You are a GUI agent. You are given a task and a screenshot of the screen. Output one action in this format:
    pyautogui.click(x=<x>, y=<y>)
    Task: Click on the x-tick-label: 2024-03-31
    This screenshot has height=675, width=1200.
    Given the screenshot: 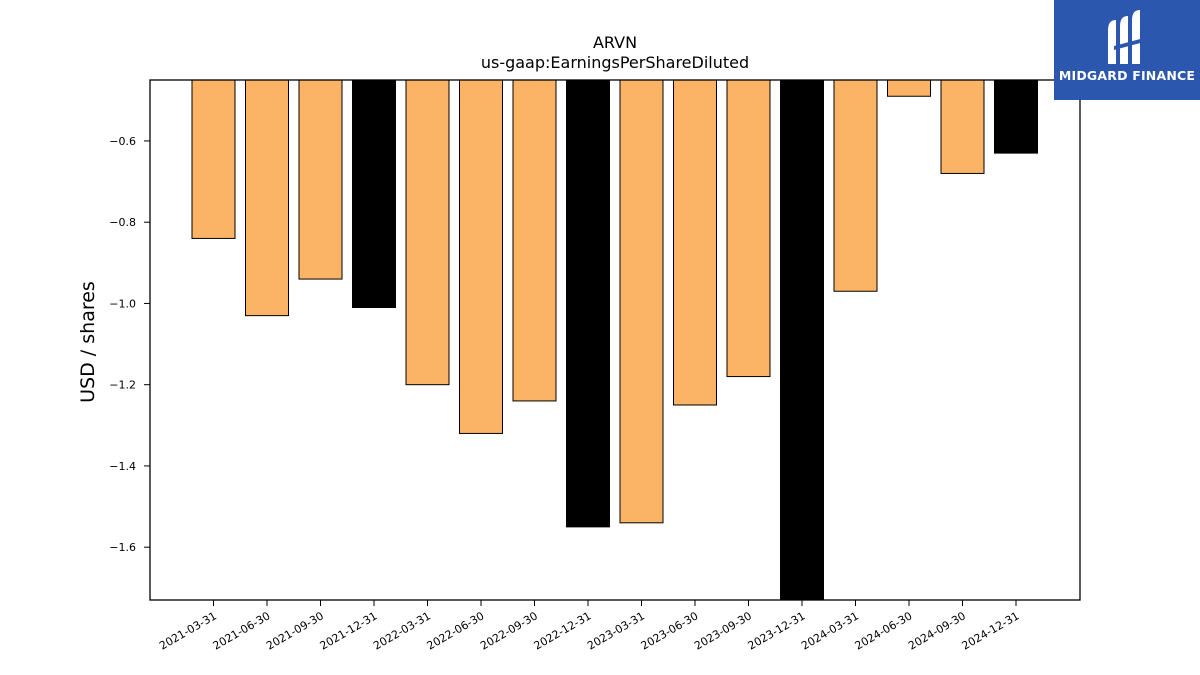 What is the action you would take?
    pyautogui.click(x=830, y=630)
    